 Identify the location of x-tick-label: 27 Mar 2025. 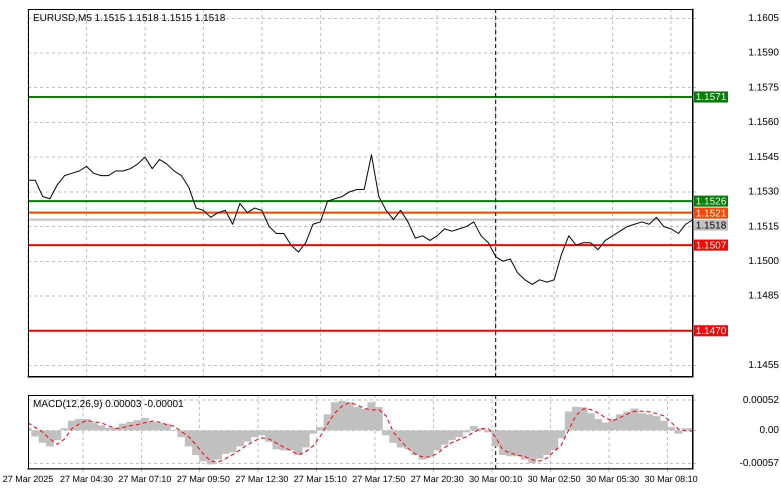
(28, 479).